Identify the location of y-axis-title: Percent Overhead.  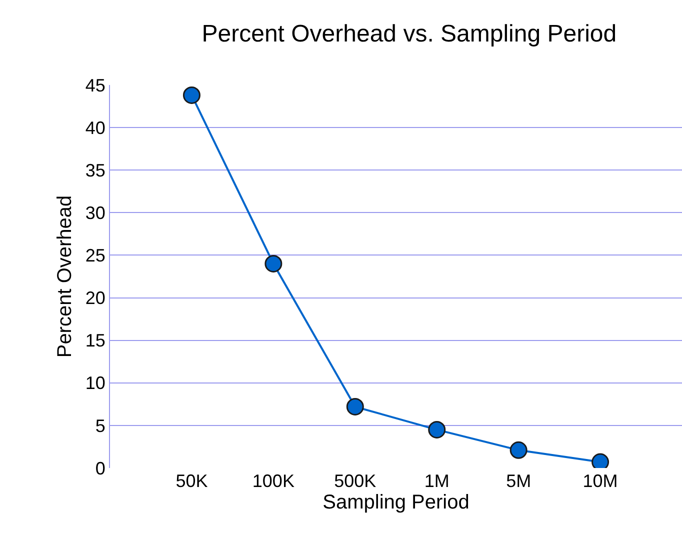
(65, 276).